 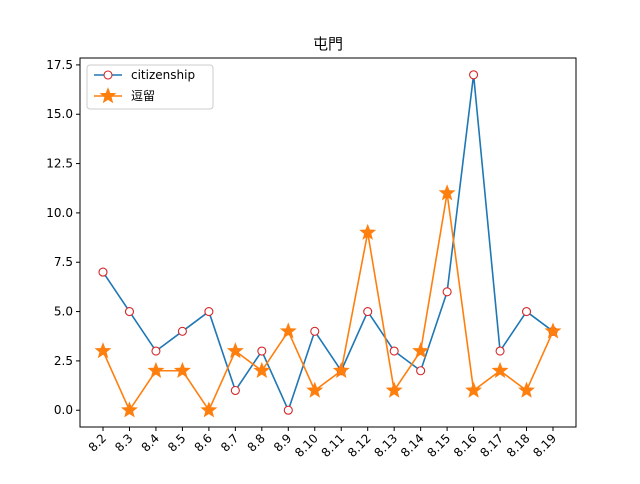 What do you see at coordinates (544, 445) in the screenshot?
I see `x-tick-label: 8.19` at bounding box center [544, 445].